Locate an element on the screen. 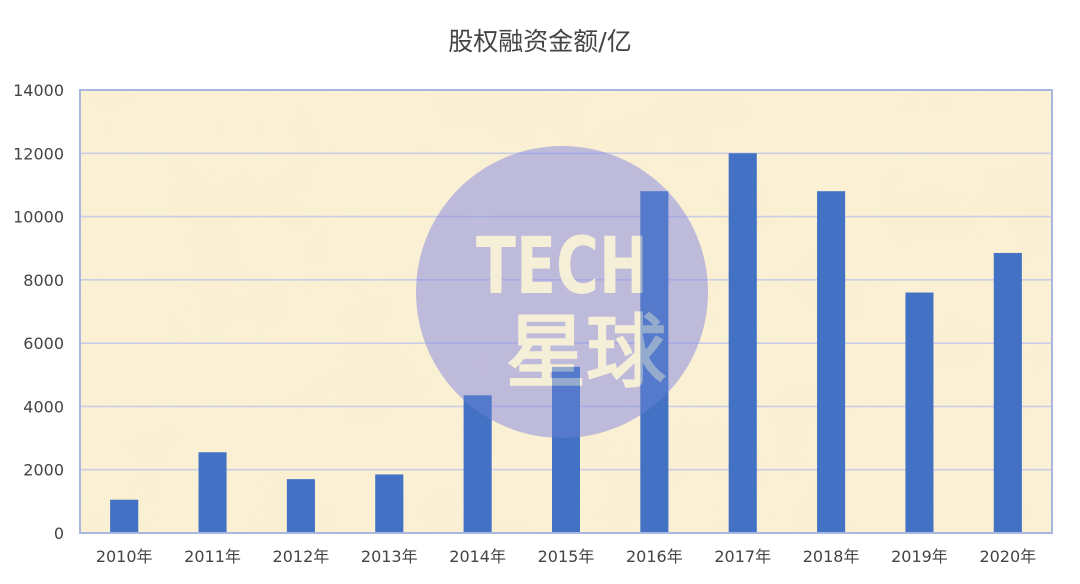  x-tick-label: 2017年 is located at coordinates (742, 556).